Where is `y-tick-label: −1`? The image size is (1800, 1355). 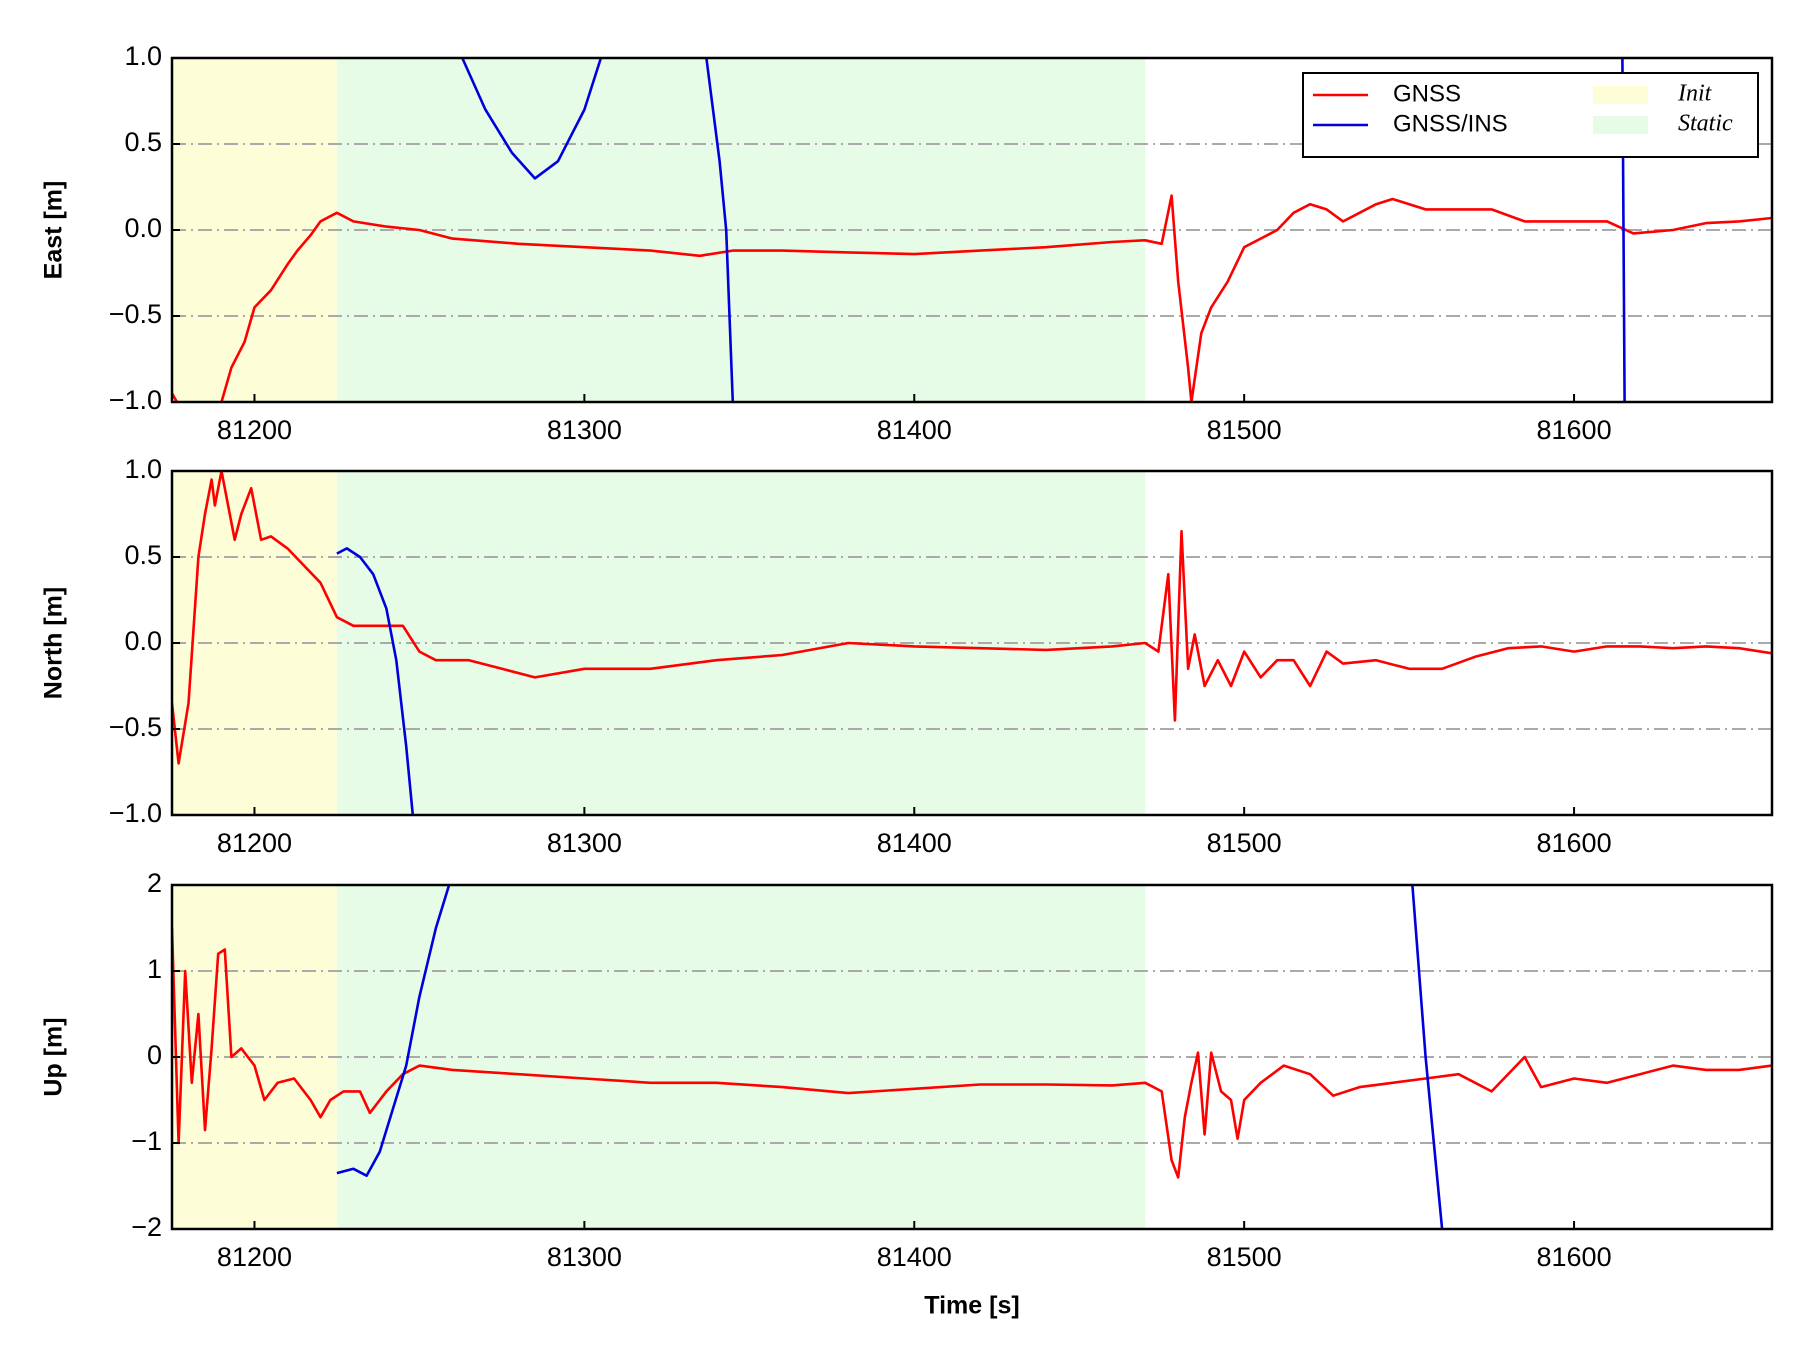
y-tick-label: −1 is located at coordinates (146, 1141).